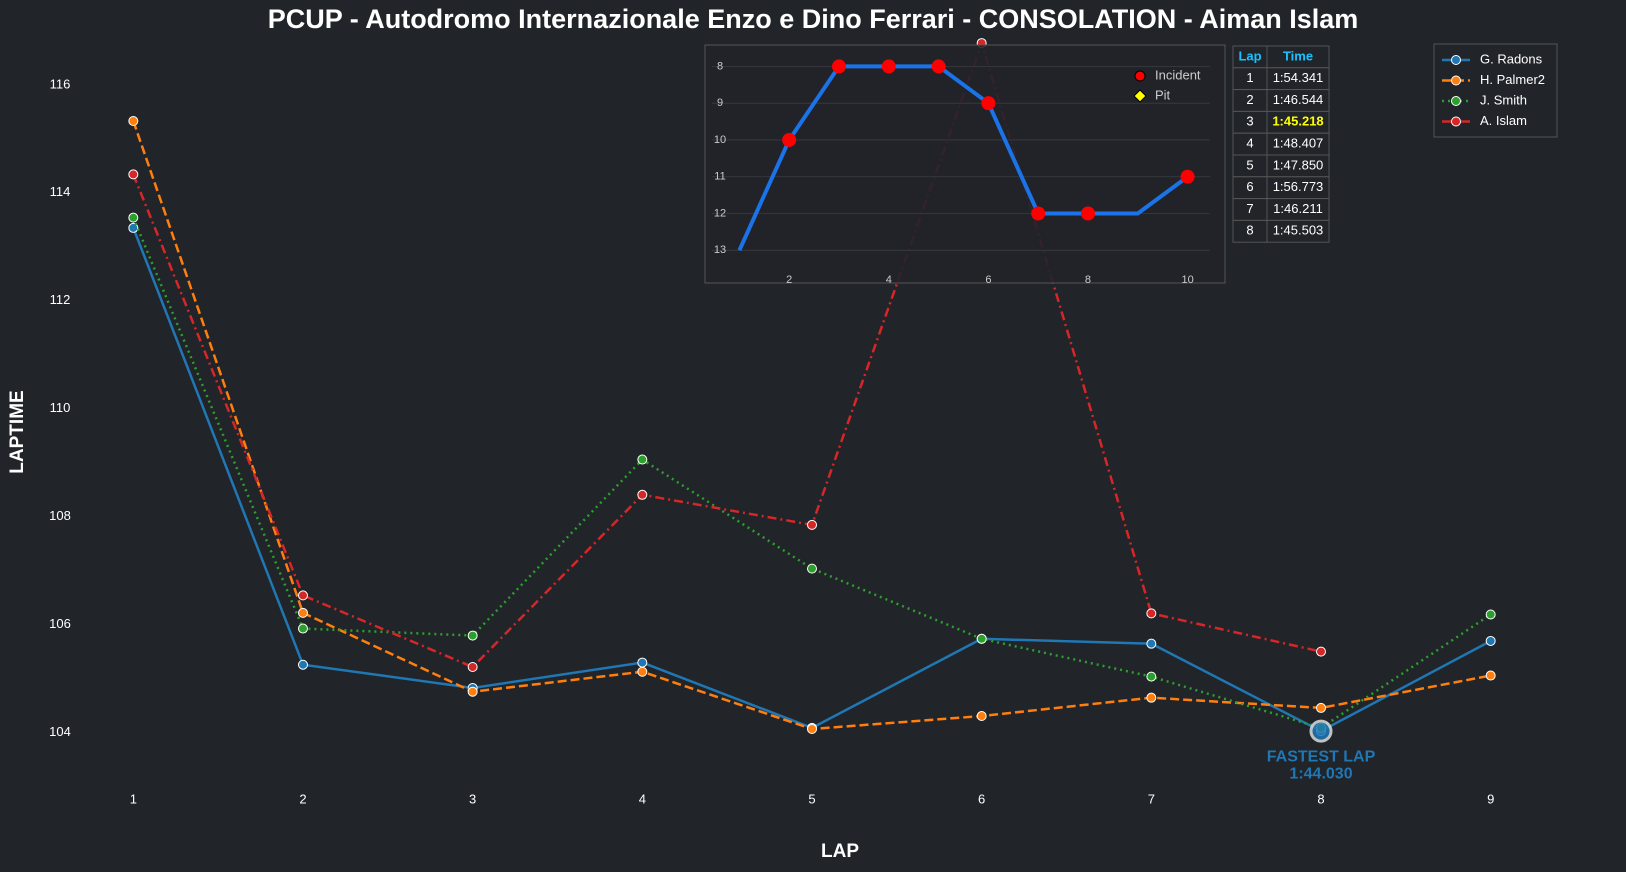  I want to click on legend-label: J. Smith, so click(1503, 99).